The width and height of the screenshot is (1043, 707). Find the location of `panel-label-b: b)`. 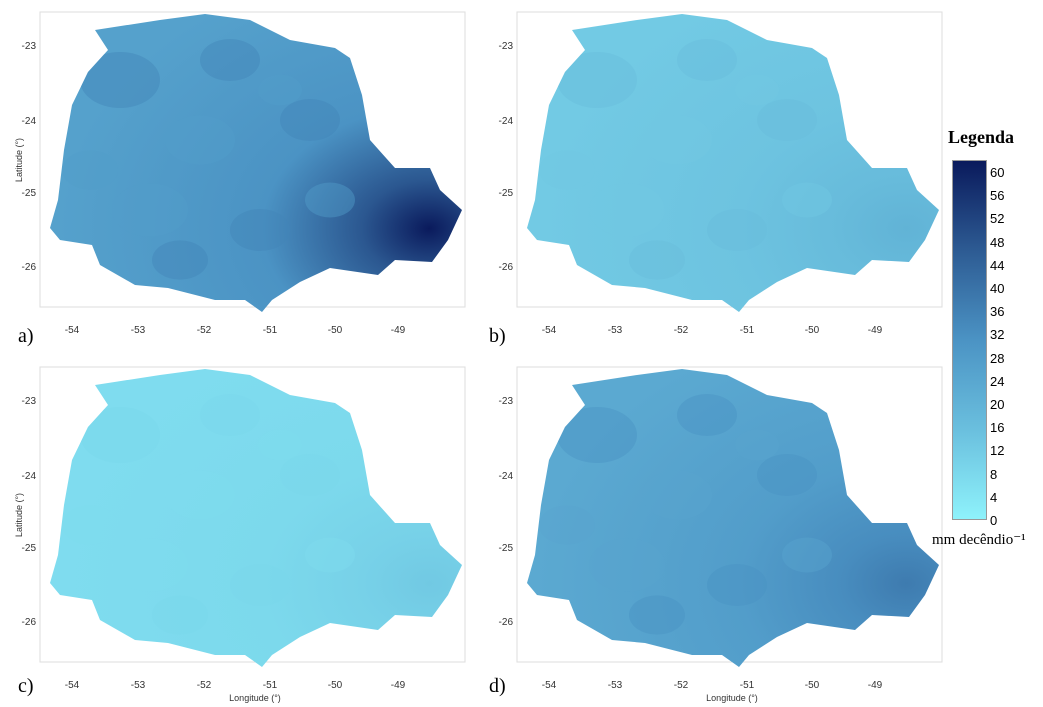

panel-label-b: b) is located at coordinates (497, 336).